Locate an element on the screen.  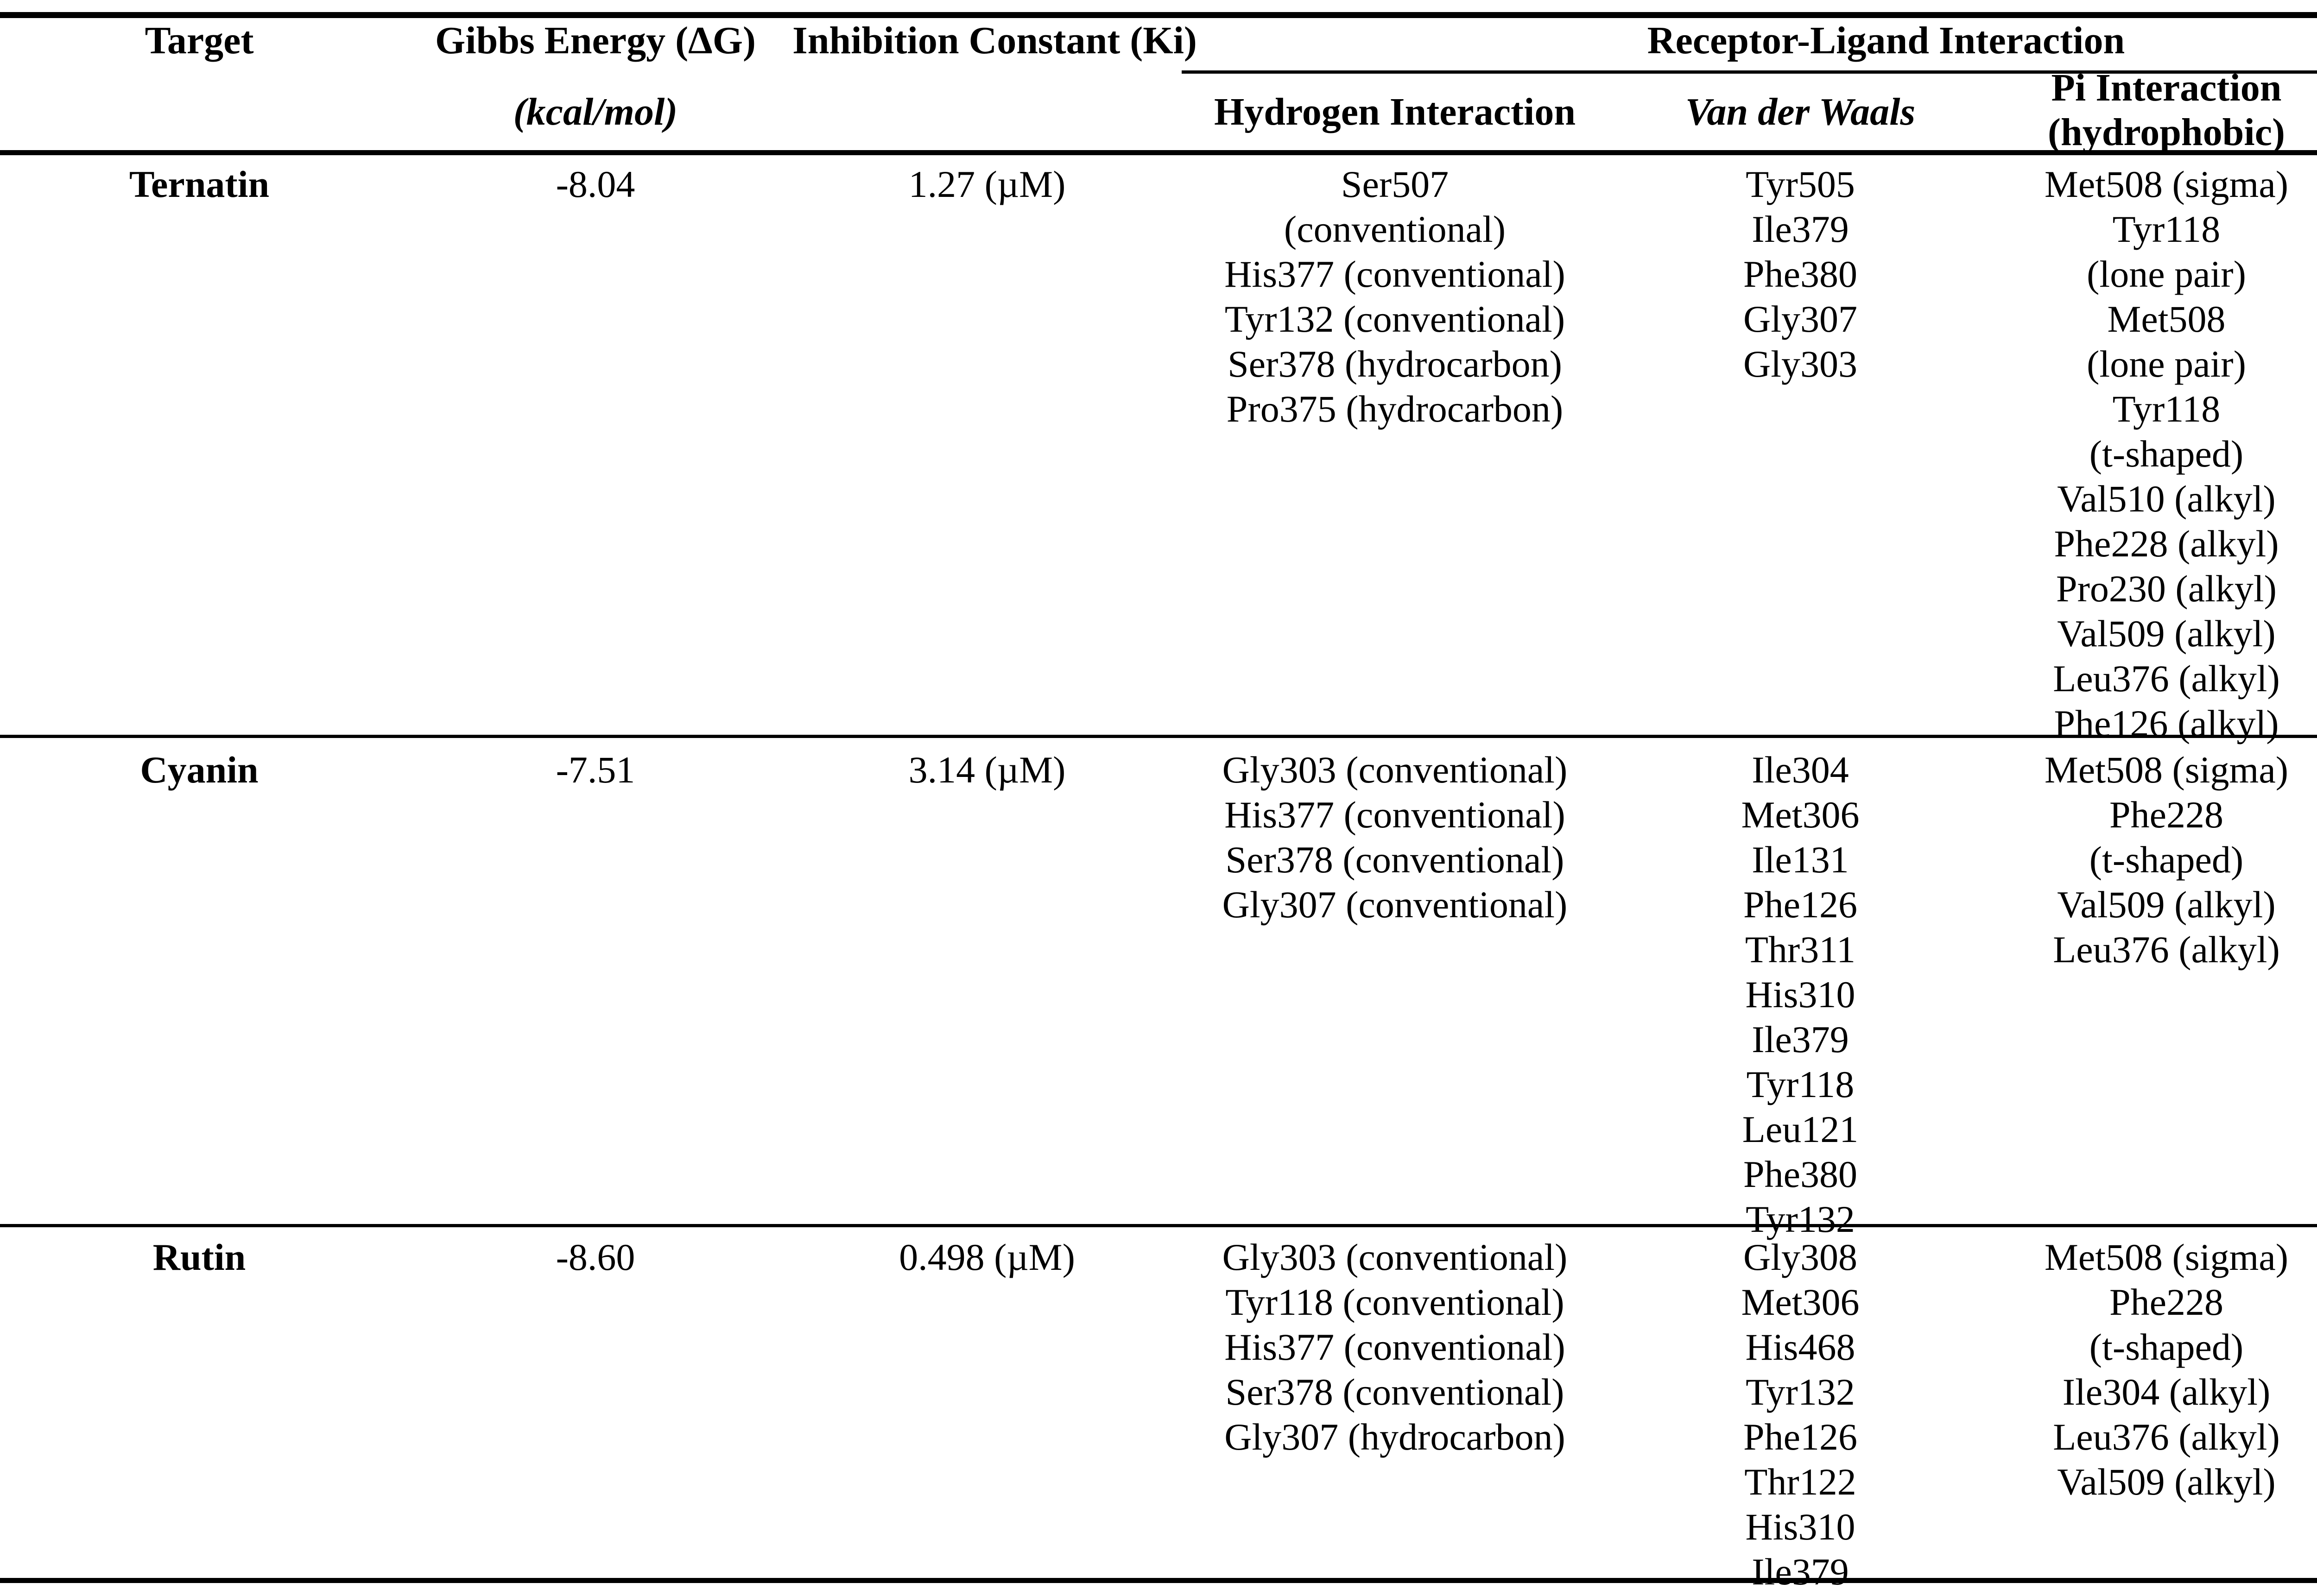
header-bottom-rule is located at coordinates (1158, 152).